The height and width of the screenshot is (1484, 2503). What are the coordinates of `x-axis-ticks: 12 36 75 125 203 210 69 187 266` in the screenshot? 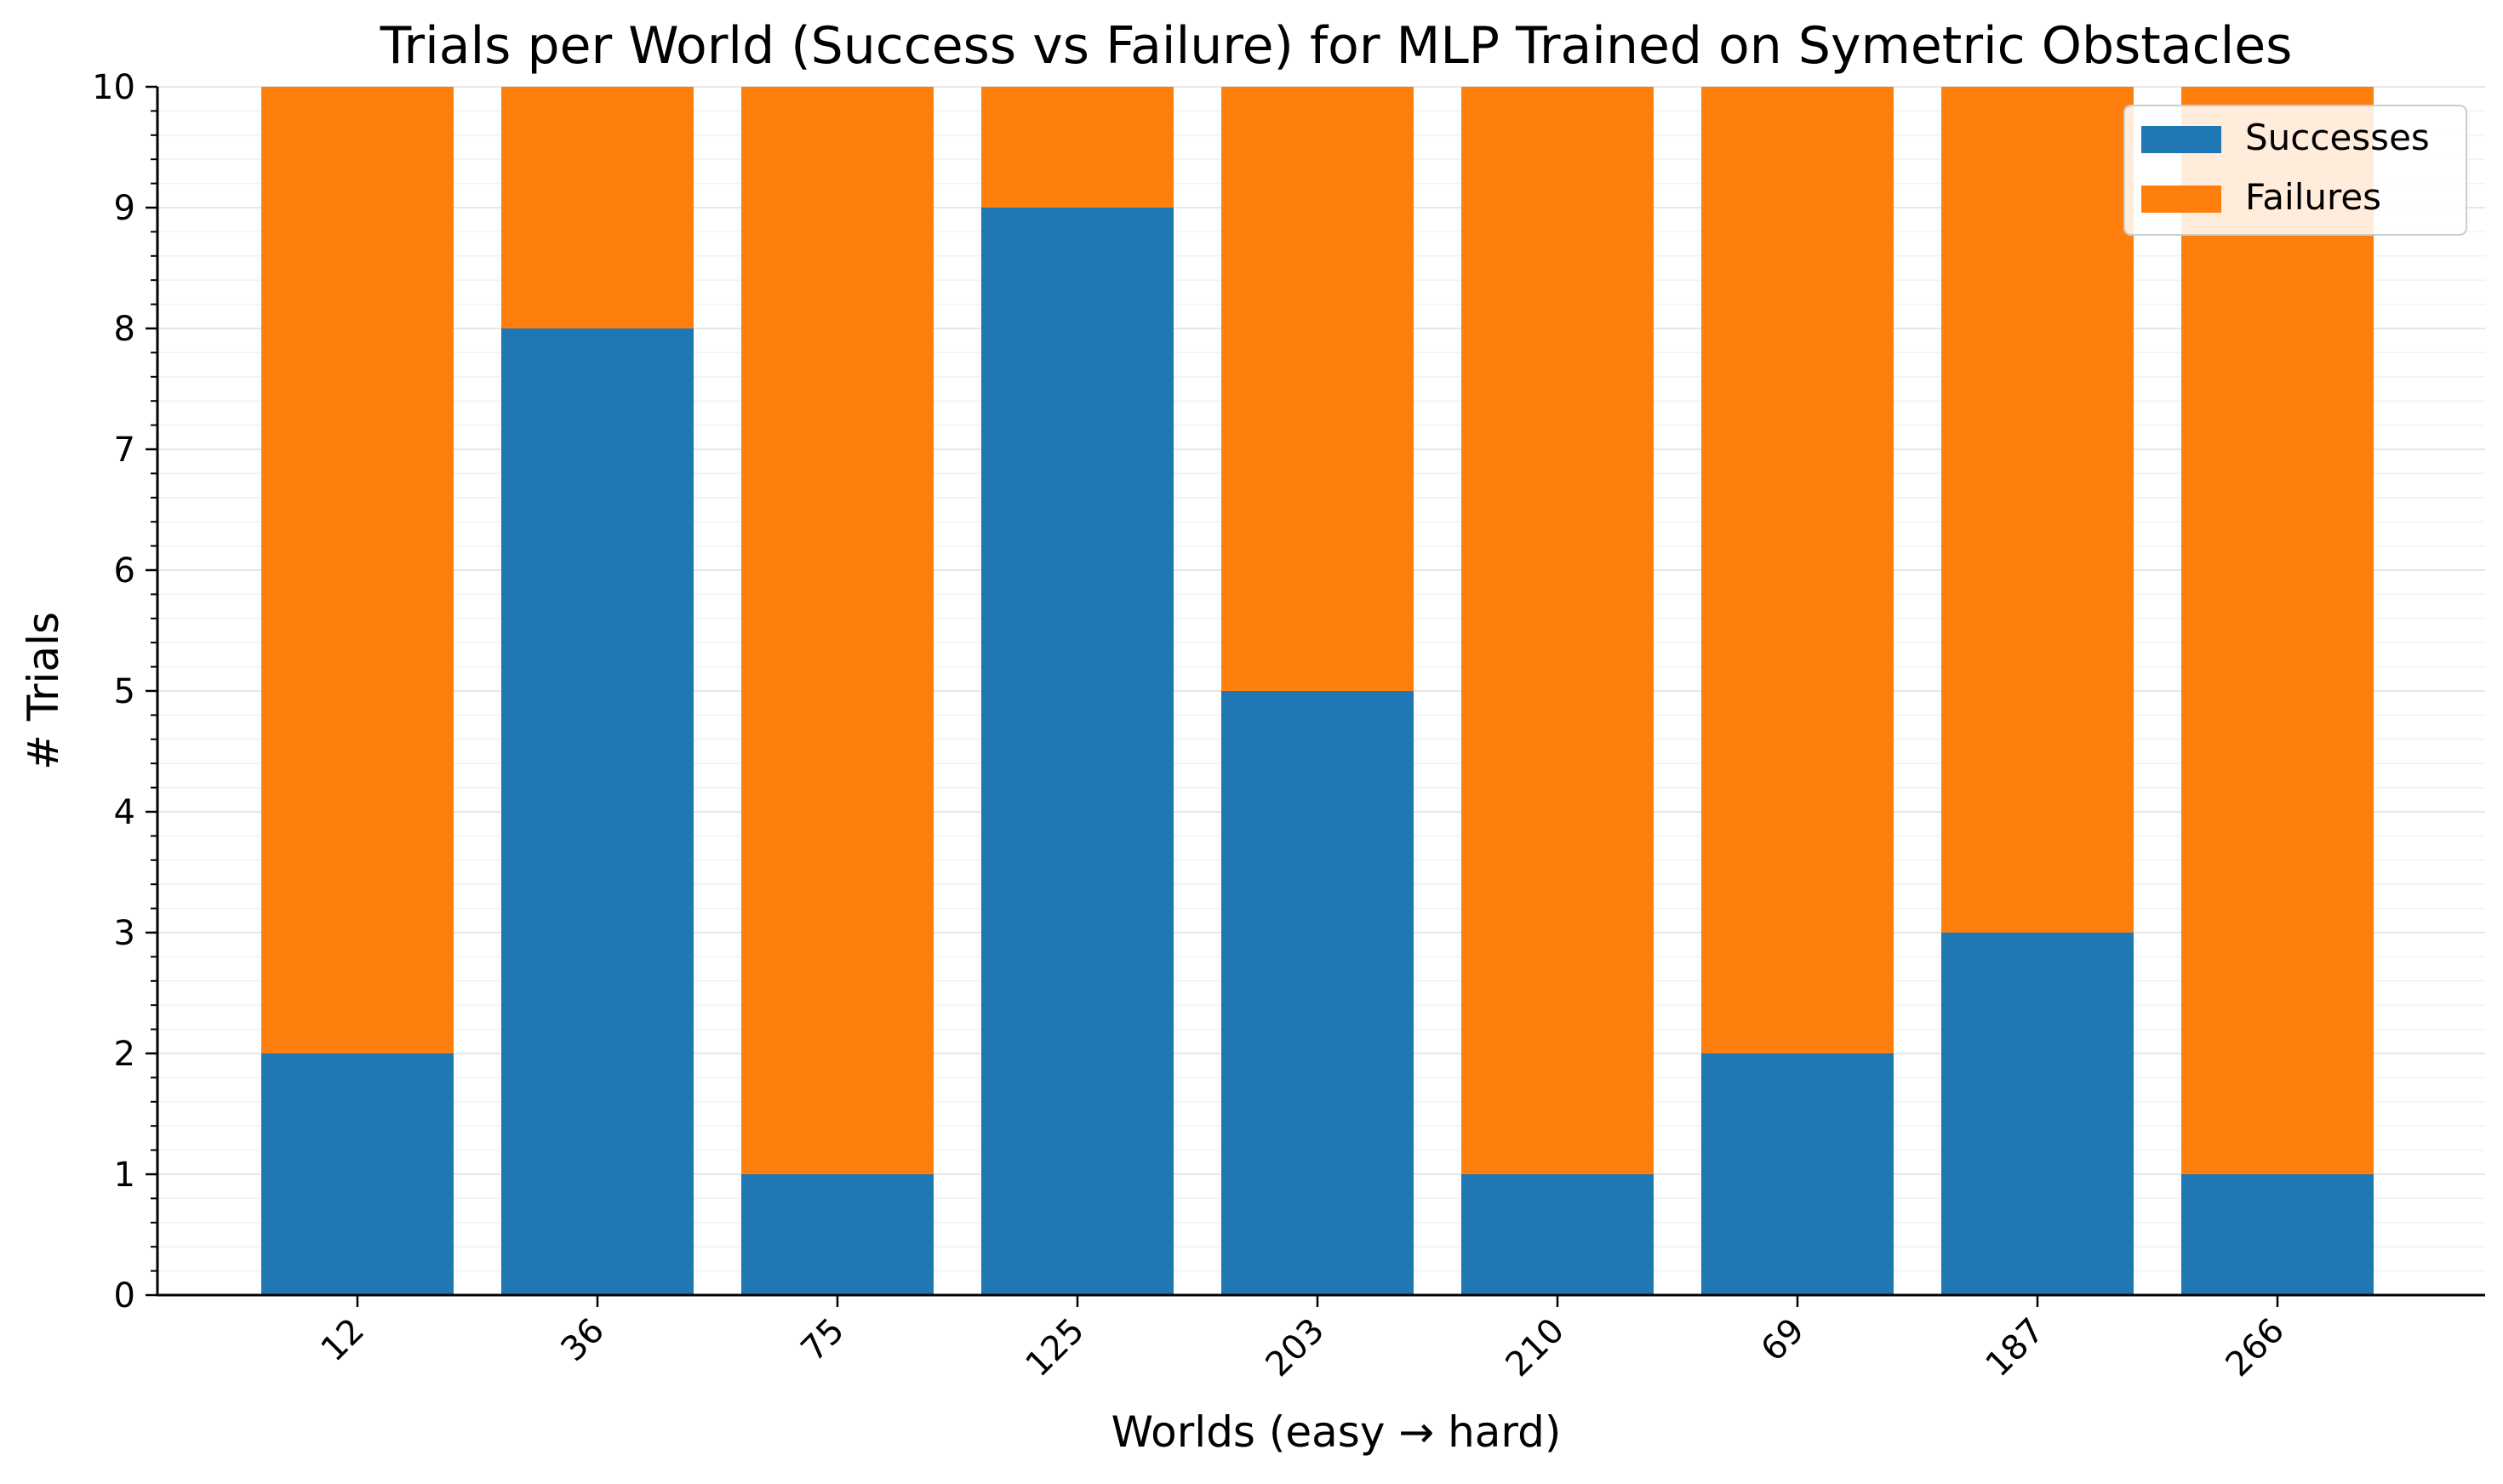 It's located at (1303, 1340).